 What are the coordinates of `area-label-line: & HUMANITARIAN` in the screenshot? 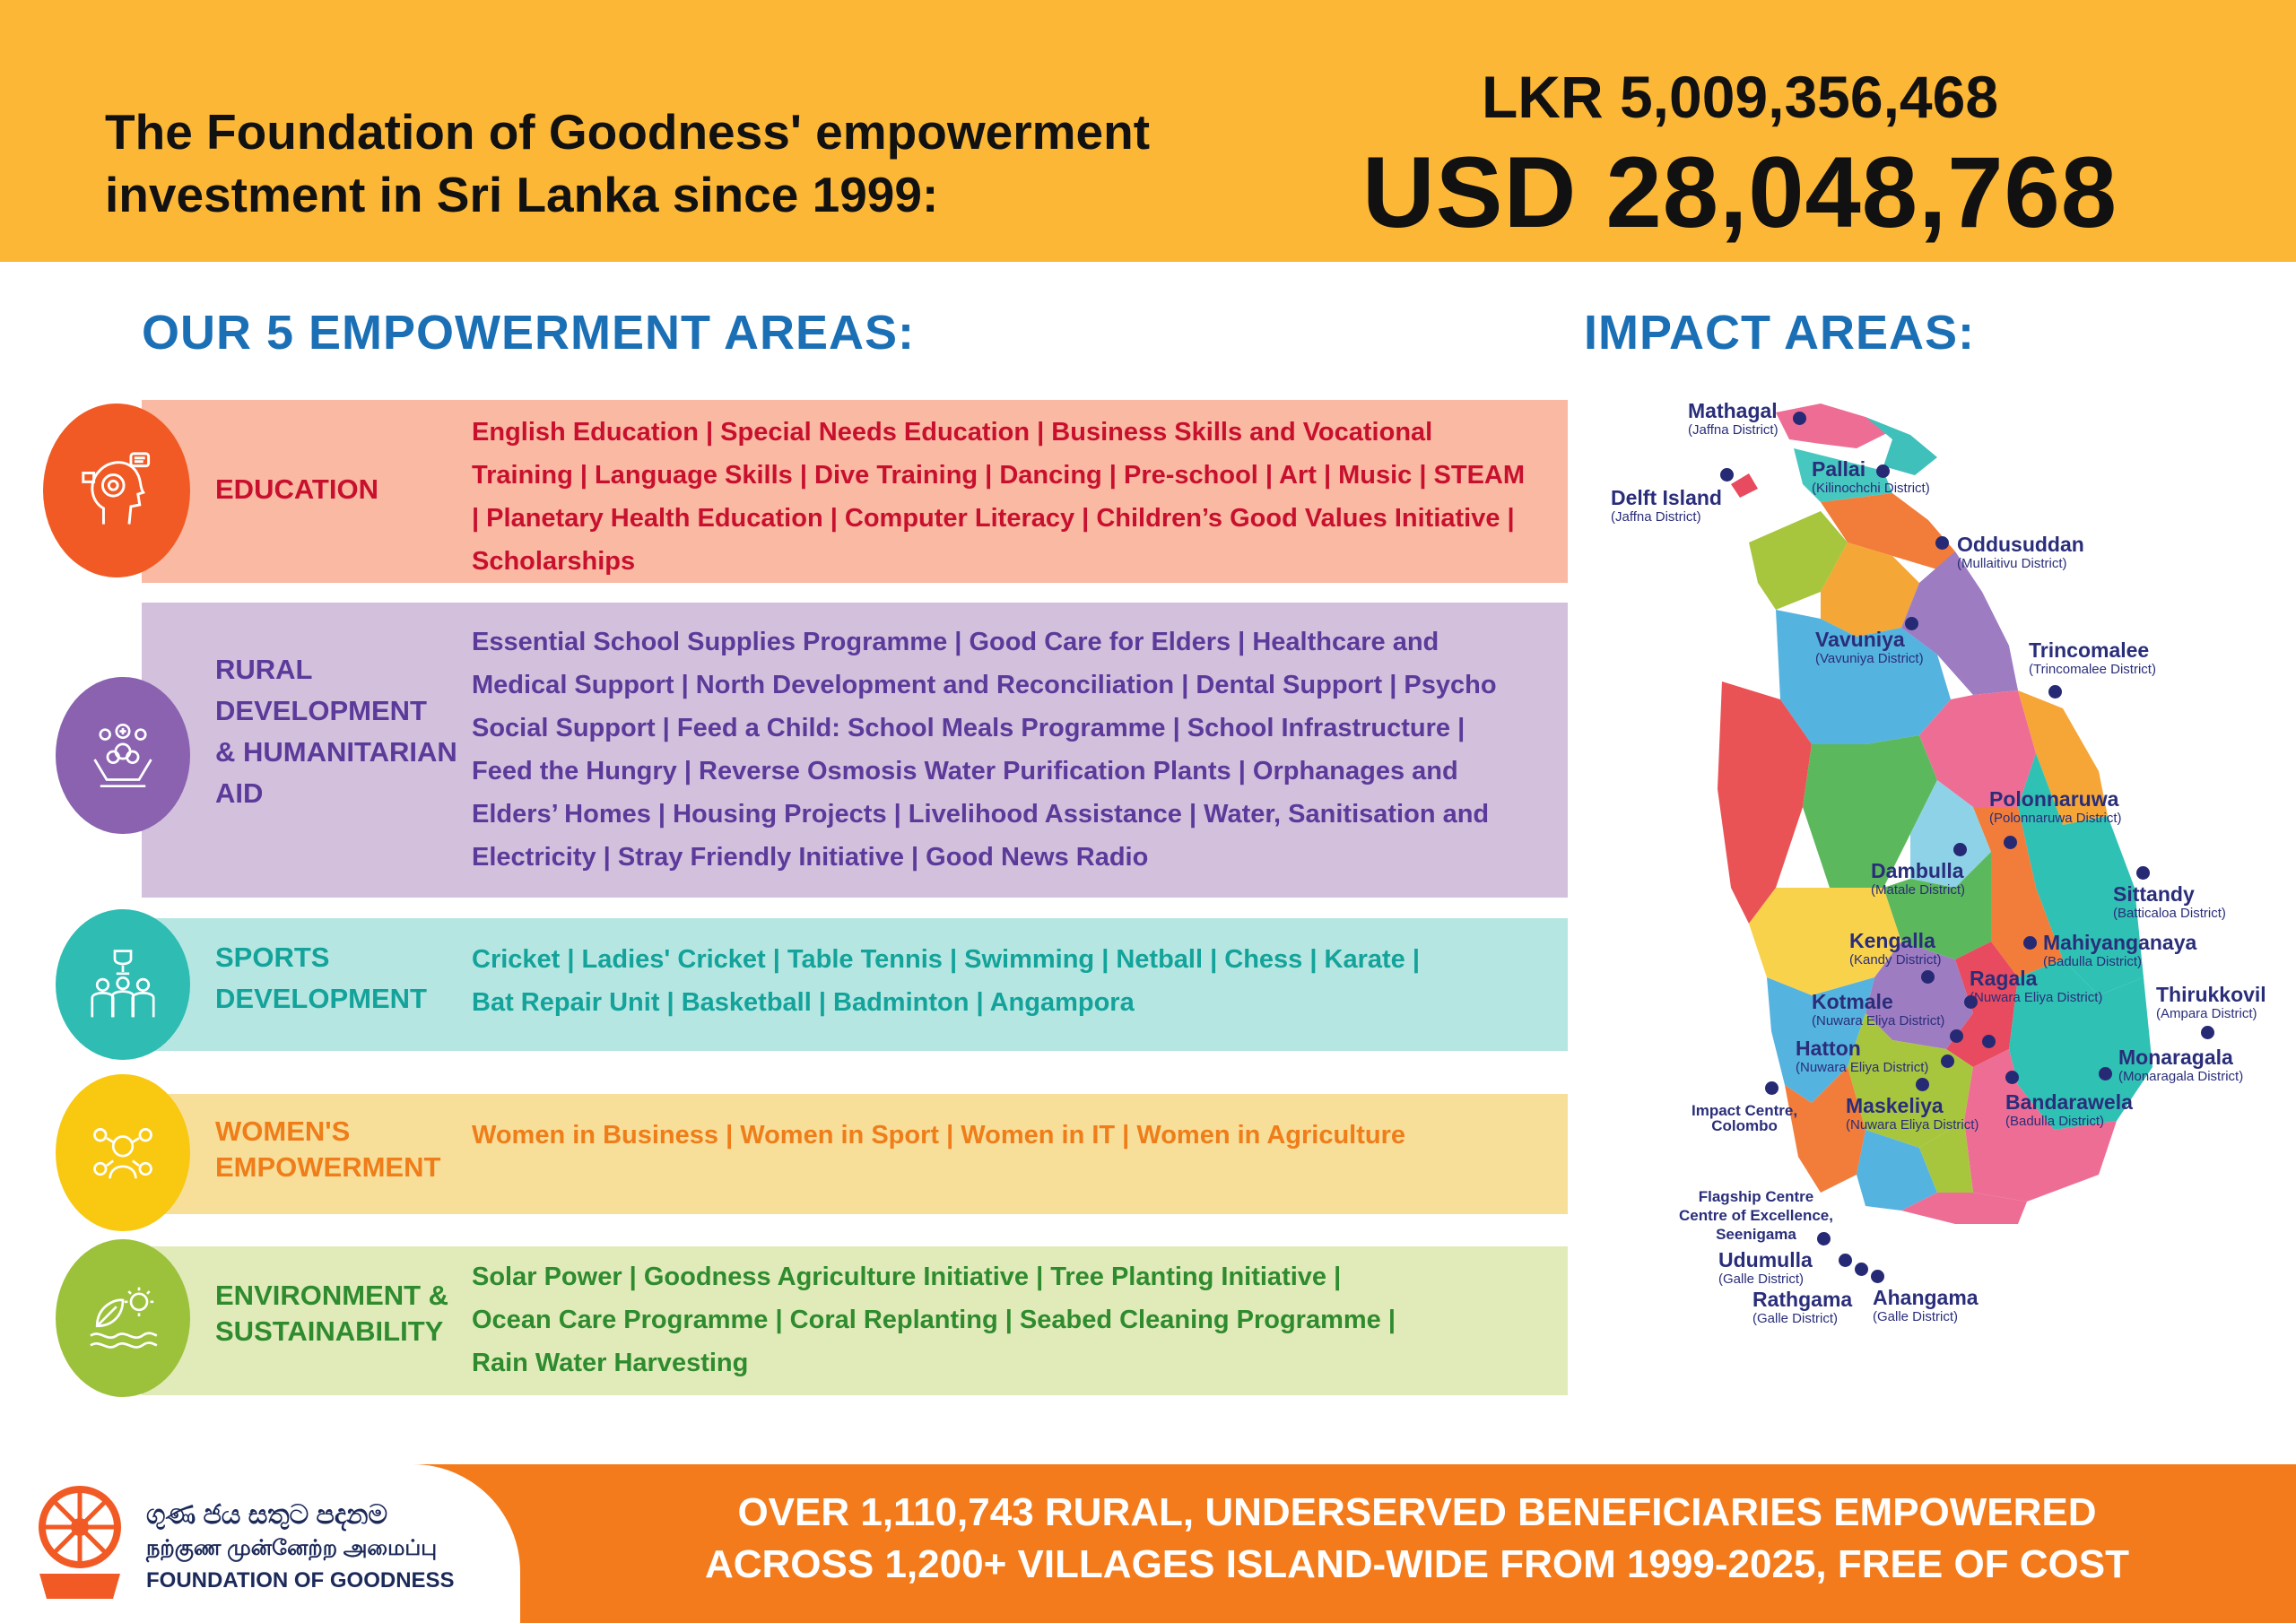 It's located at (336, 752).